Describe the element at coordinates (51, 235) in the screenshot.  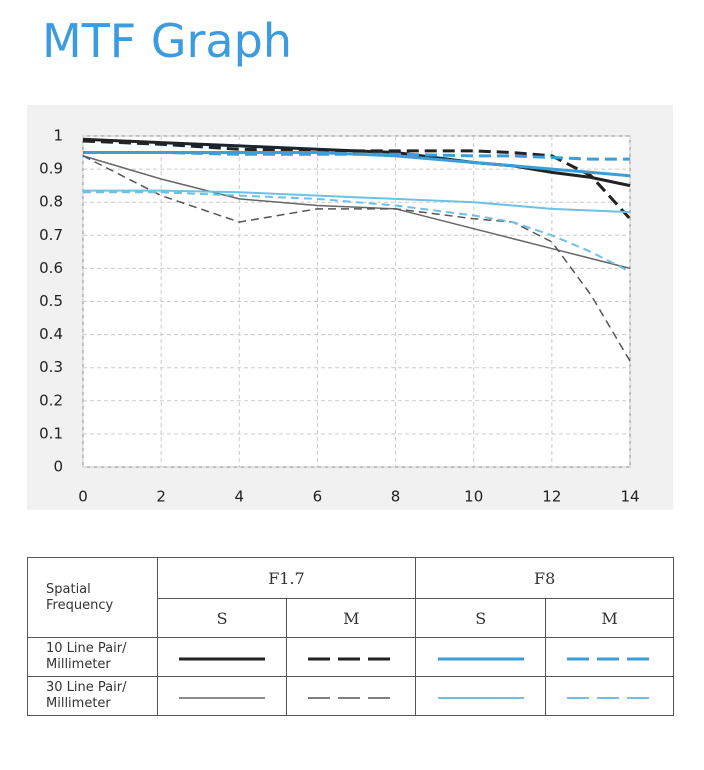
I see `y-tick-label: 0.7` at that location.